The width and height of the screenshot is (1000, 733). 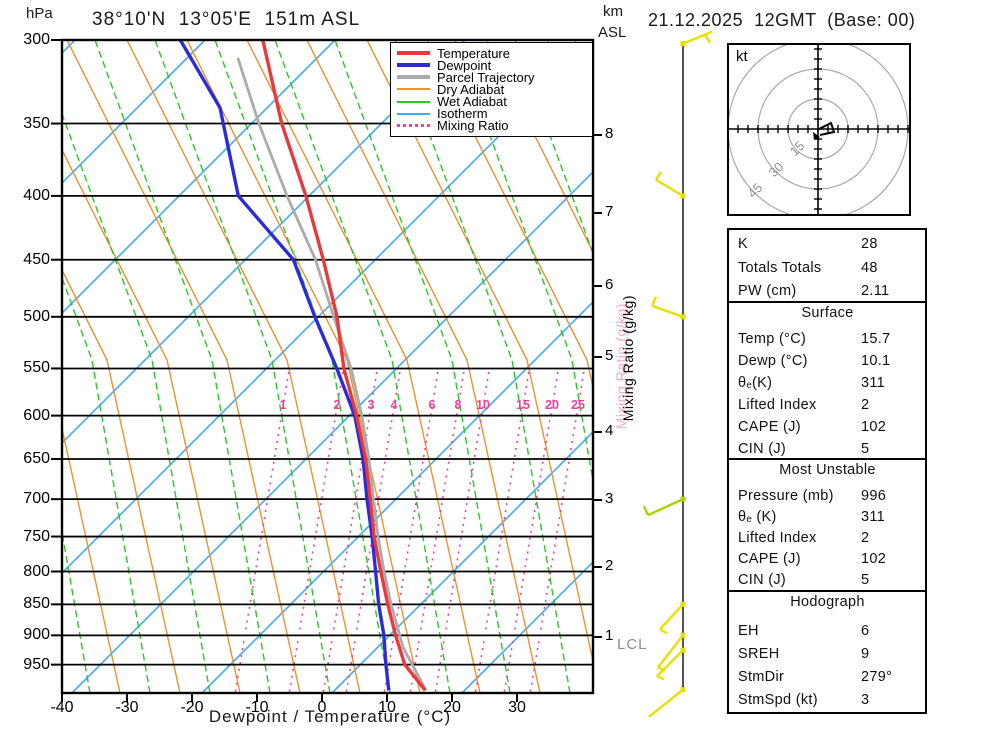 What do you see at coordinates (609, 133) in the screenshot?
I see `km-tick-label: 8` at bounding box center [609, 133].